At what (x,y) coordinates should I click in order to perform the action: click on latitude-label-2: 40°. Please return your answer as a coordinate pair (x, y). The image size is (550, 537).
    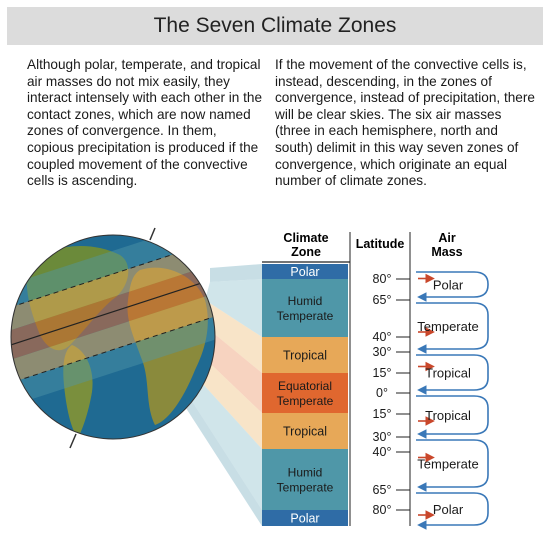
    Looking at the image, I should click on (382, 337).